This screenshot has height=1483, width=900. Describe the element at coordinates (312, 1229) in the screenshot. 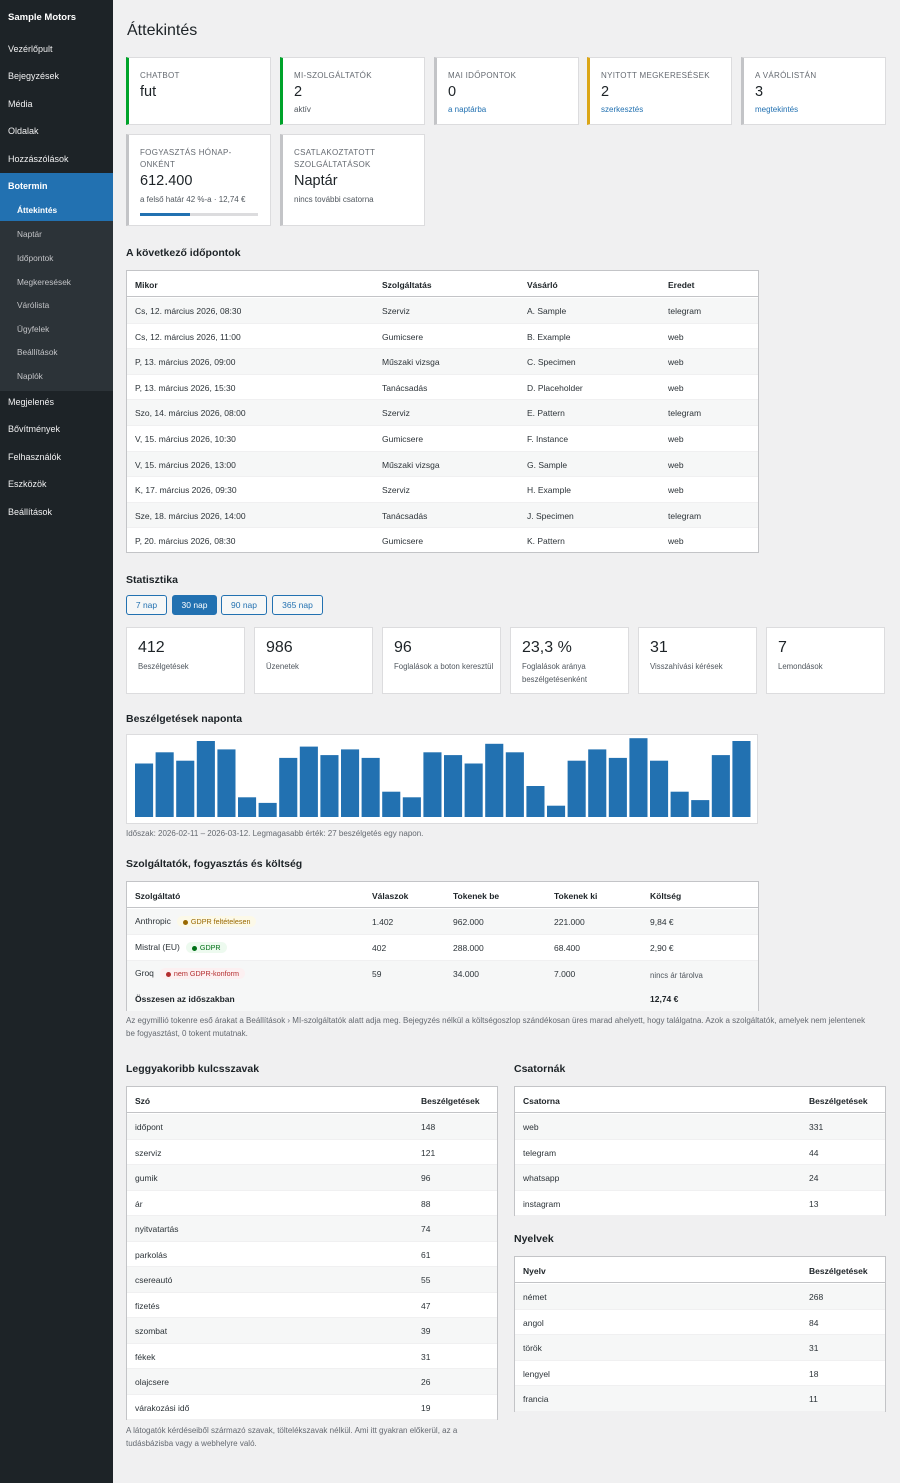

I see `table-row: nyitvatartás 74` at that location.